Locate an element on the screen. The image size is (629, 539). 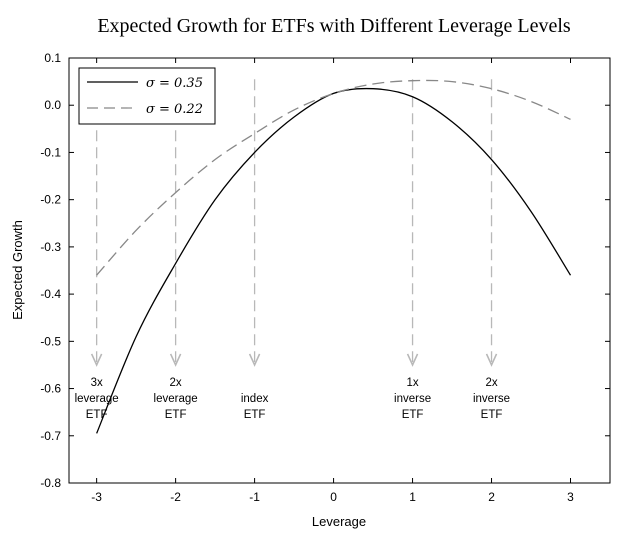
y-tick-label: -0.6 is located at coordinates (50, 389).